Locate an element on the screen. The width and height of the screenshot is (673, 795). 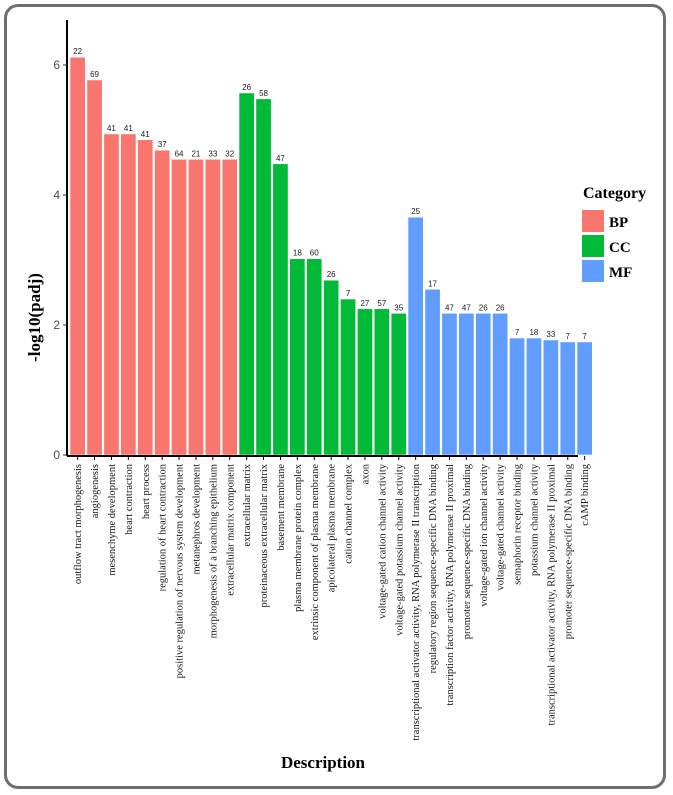
bar-count-label: 17 is located at coordinates (432, 283).